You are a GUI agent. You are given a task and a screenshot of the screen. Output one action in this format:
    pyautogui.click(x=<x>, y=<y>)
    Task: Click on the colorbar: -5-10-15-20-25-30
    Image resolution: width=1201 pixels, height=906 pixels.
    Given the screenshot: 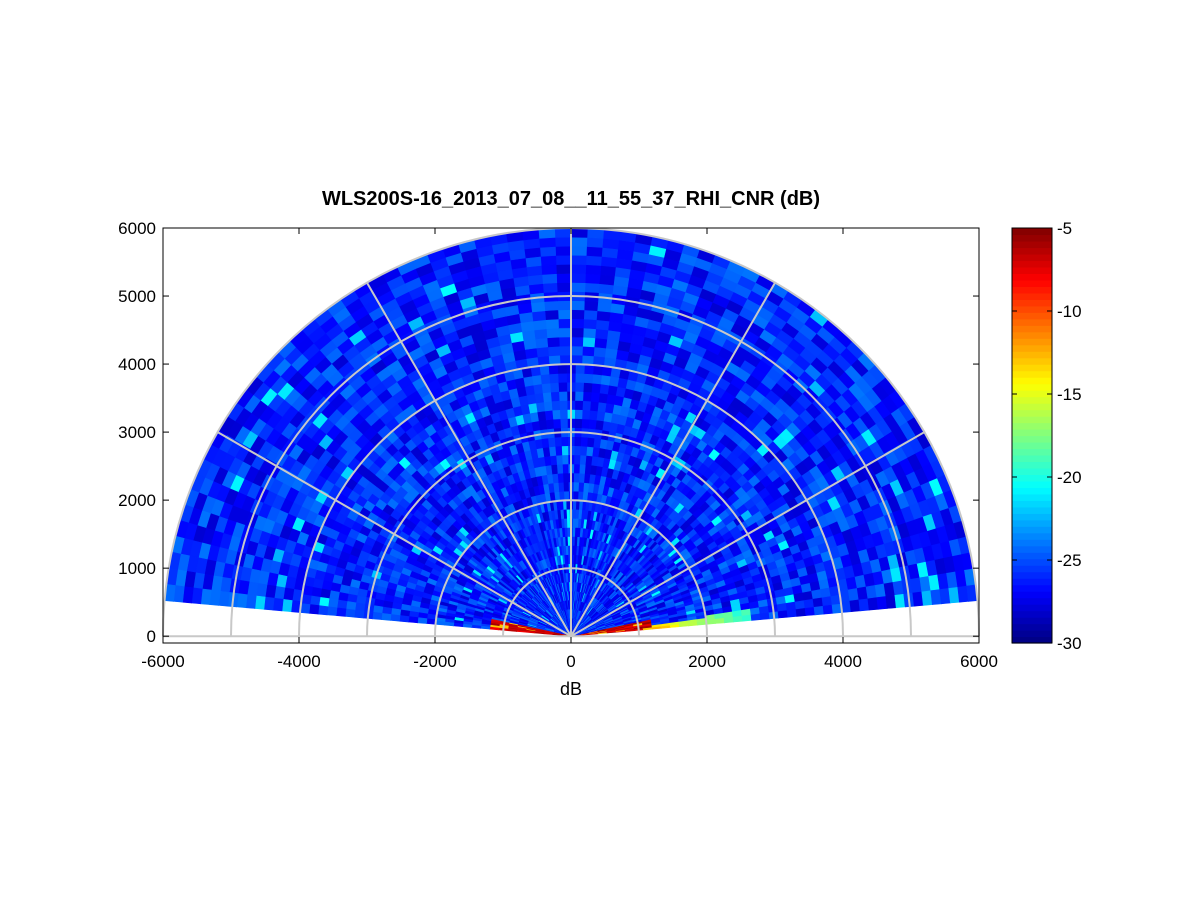 What is the action you would take?
    pyautogui.click(x=1047, y=436)
    